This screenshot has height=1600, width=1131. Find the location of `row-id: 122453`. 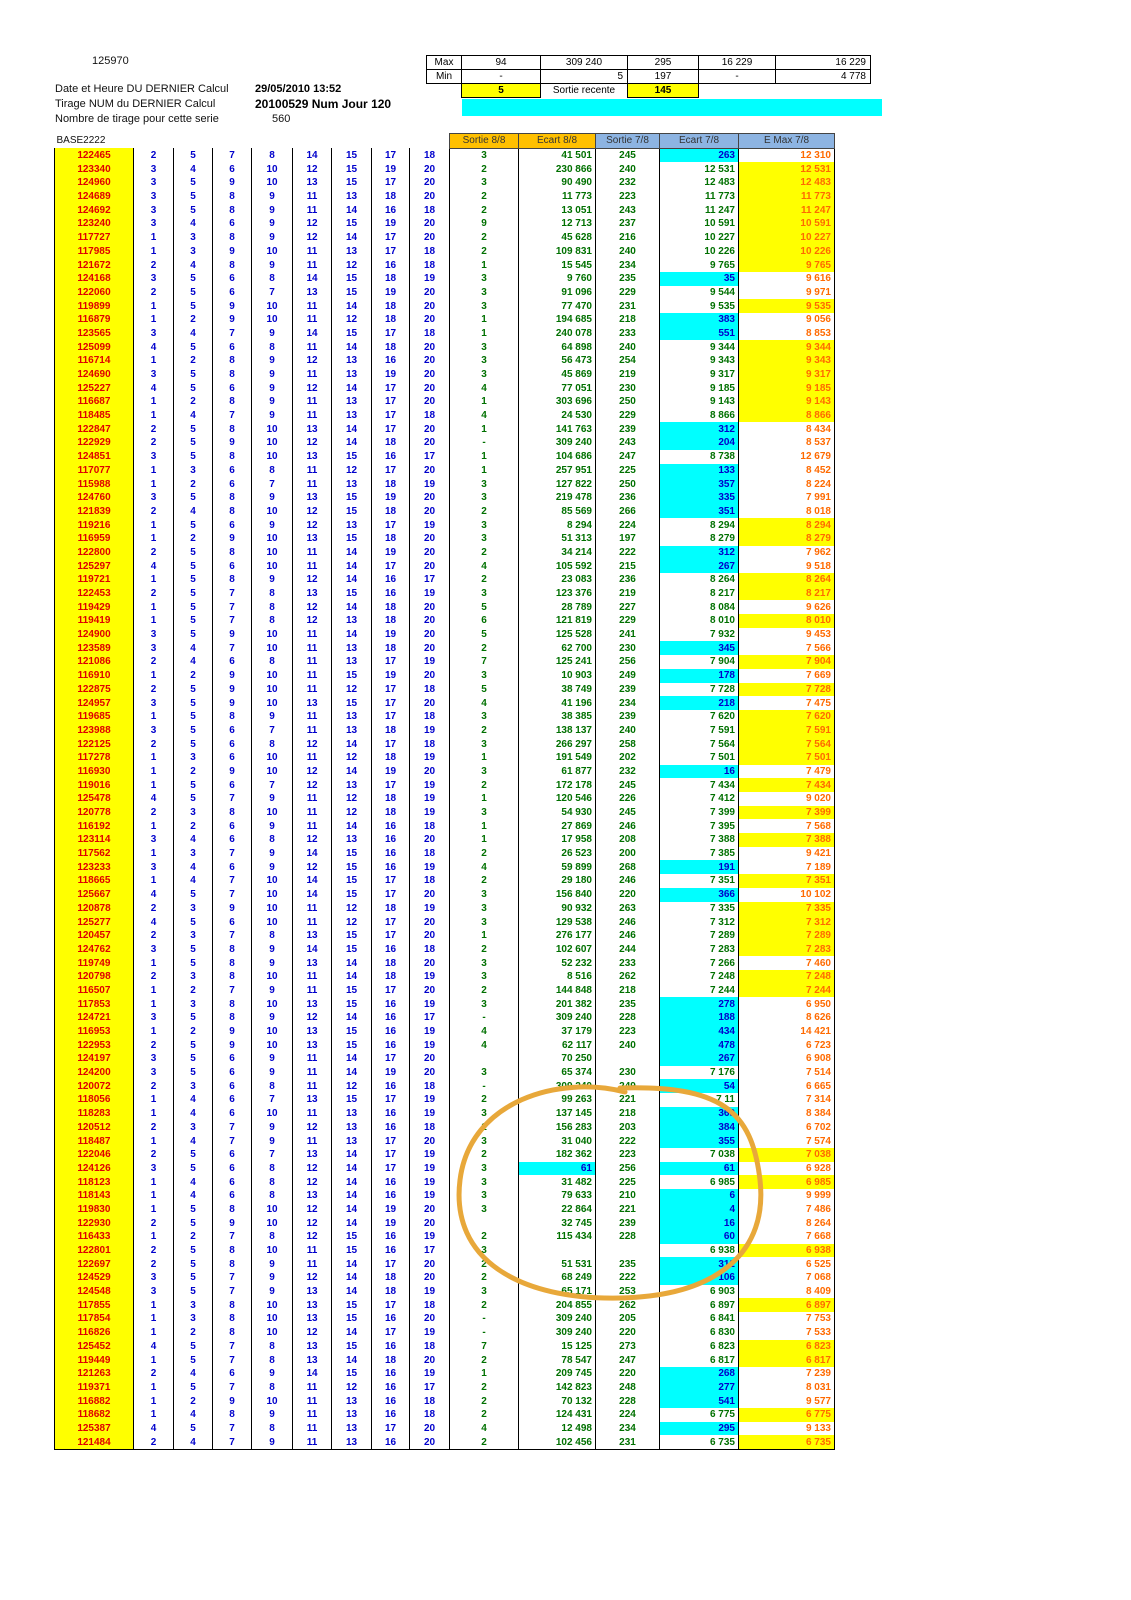

row-id: 122453 is located at coordinates (94, 593).